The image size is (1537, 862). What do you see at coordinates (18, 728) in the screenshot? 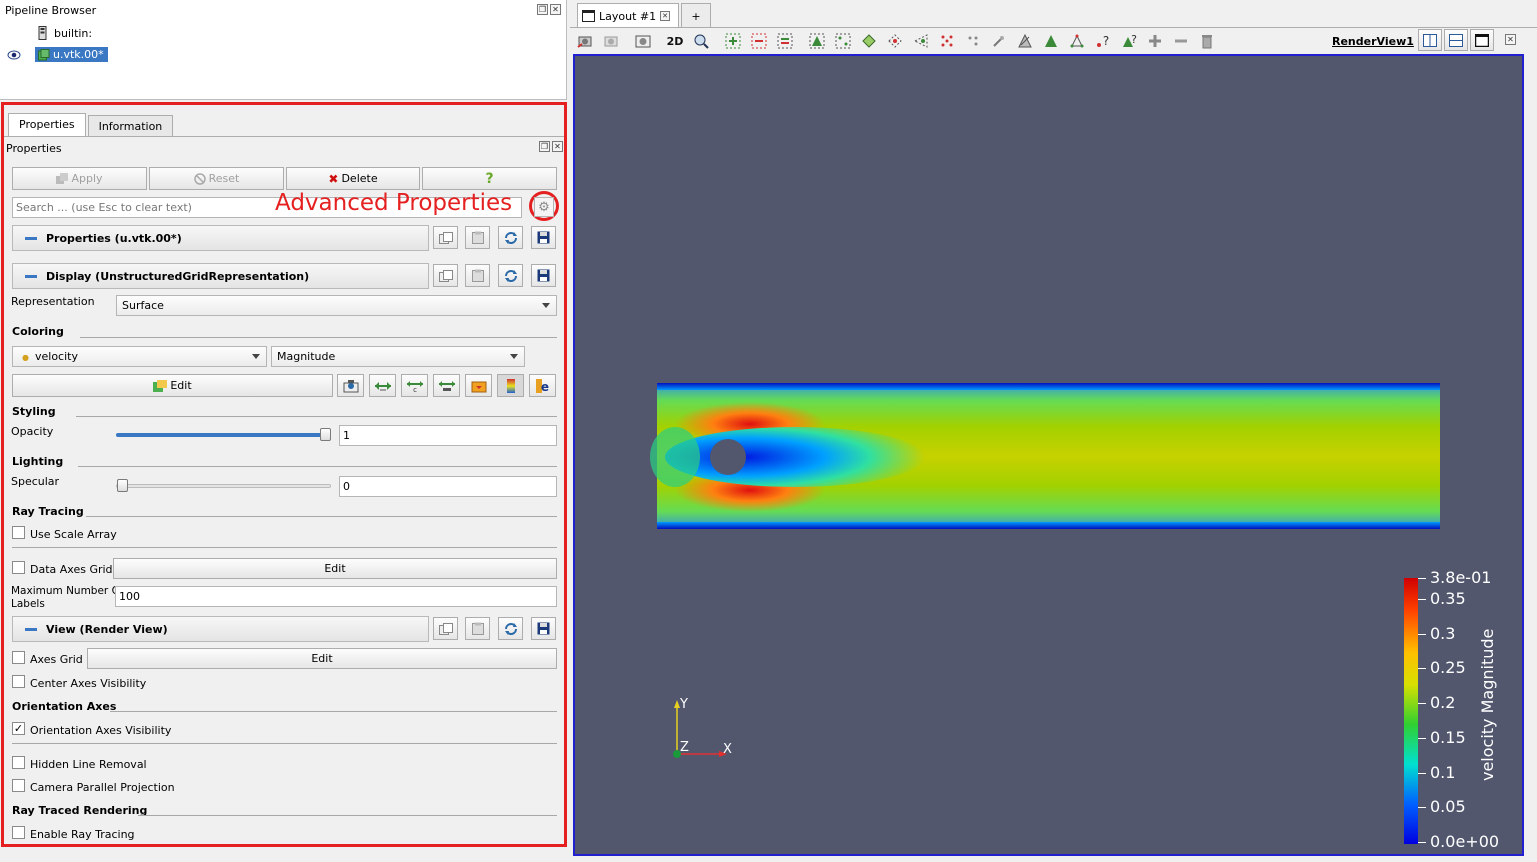
I see `orientation-axes-checkbox: ✓` at bounding box center [18, 728].